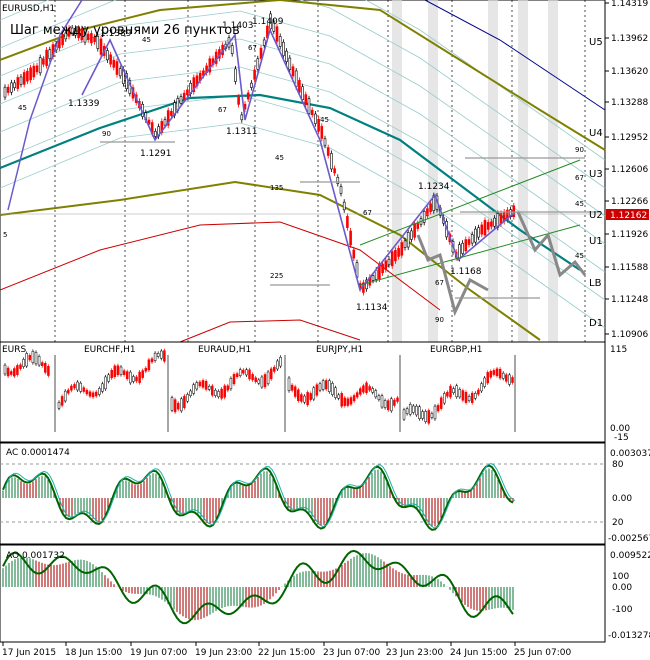  Describe the element at coordinates (110, 350) in the screenshot. I see `pair-label-eurchf: EURCHF,H1` at that location.